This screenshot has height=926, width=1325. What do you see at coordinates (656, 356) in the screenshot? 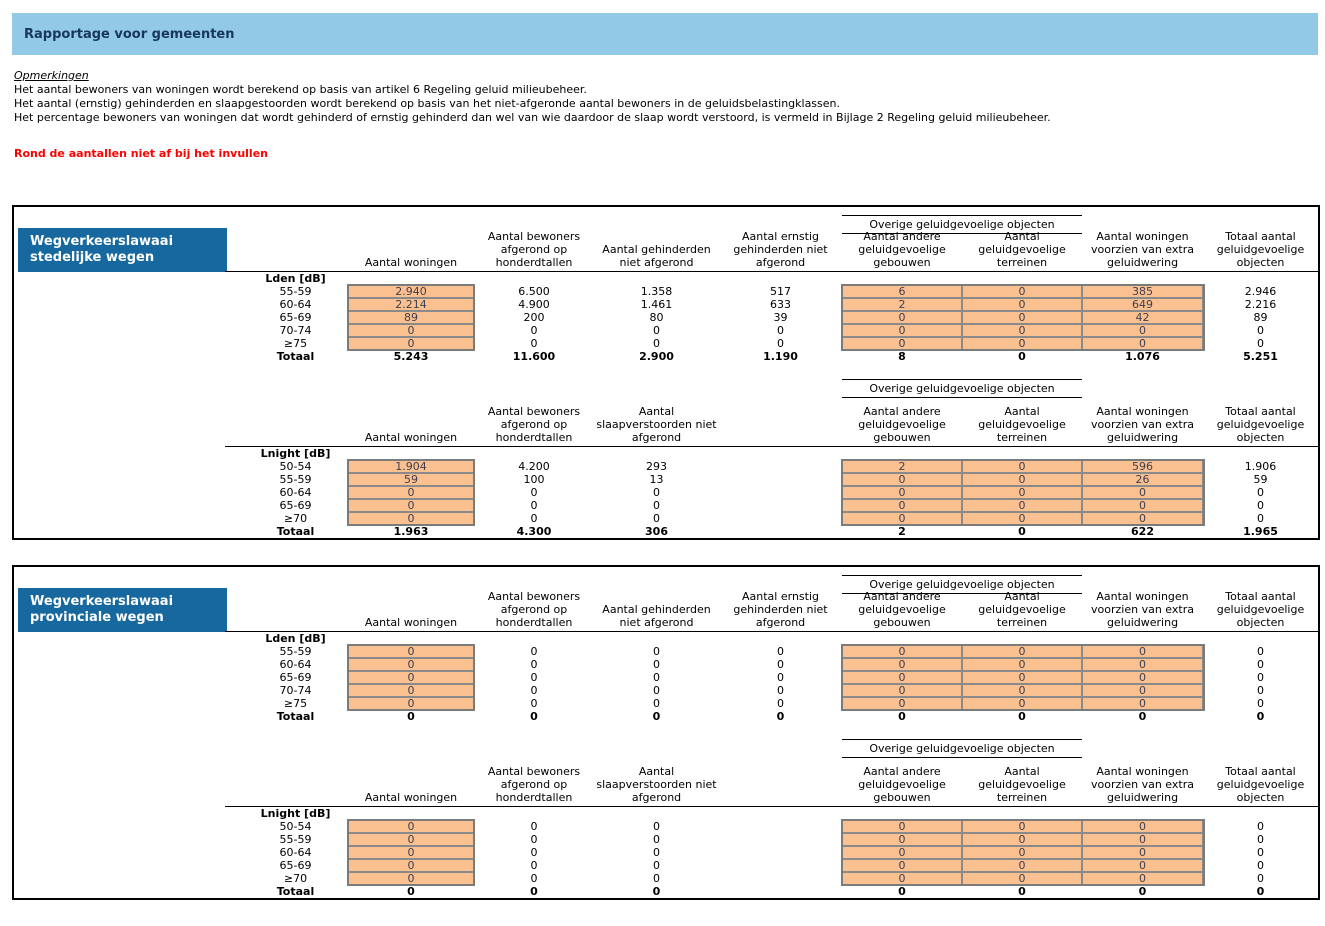
I see `total-value: 2.900` at bounding box center [656, 356].